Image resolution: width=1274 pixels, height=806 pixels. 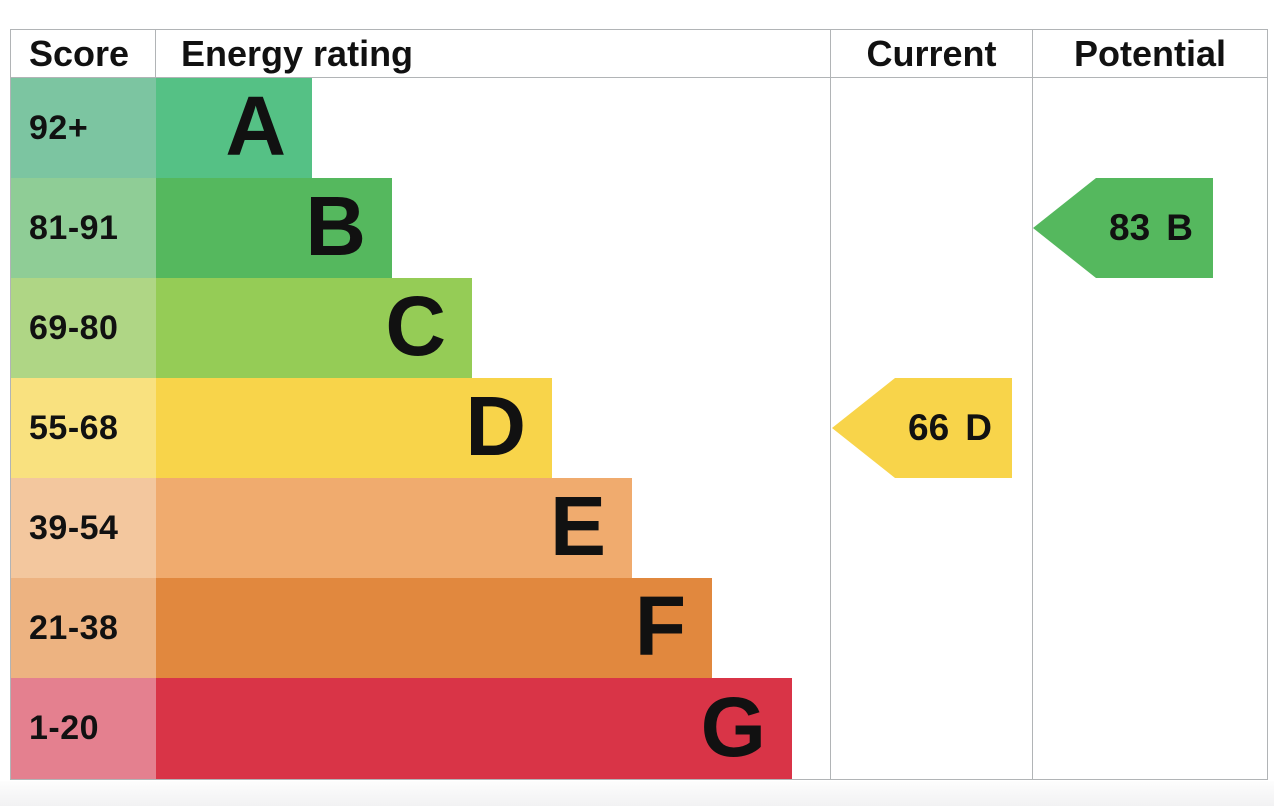 What do you see at coordinates (733, 726) in the screenshot?
I see `rating-letter: G` at bounding box center [733, 726].